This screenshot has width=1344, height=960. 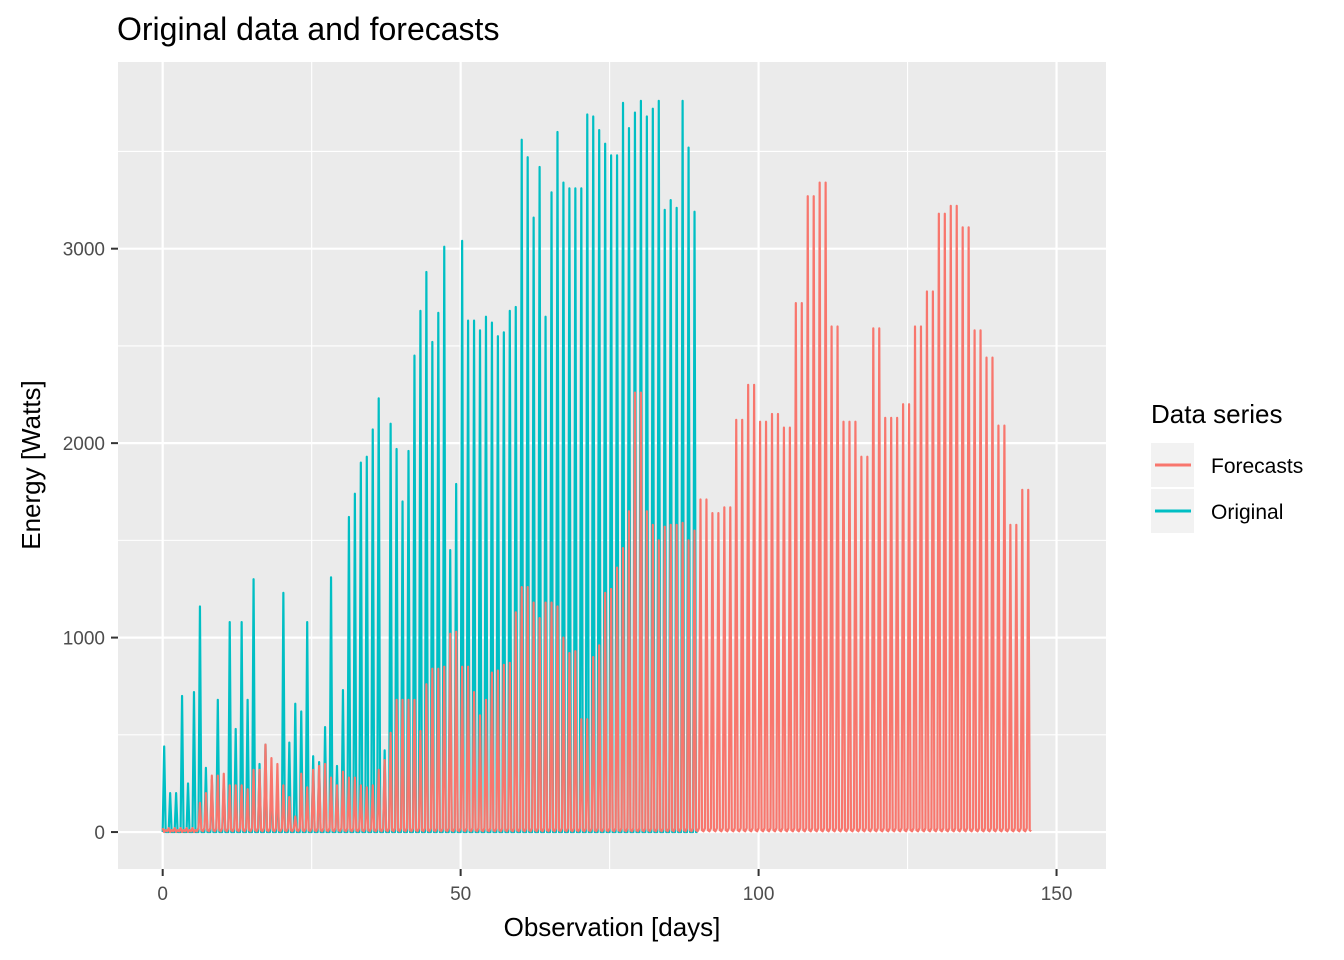 What do you see at coordinates (1257, 466) in the screenshot?
I see `legend-label-forecasts: Forecasts` at bounding box center [1257, 466].